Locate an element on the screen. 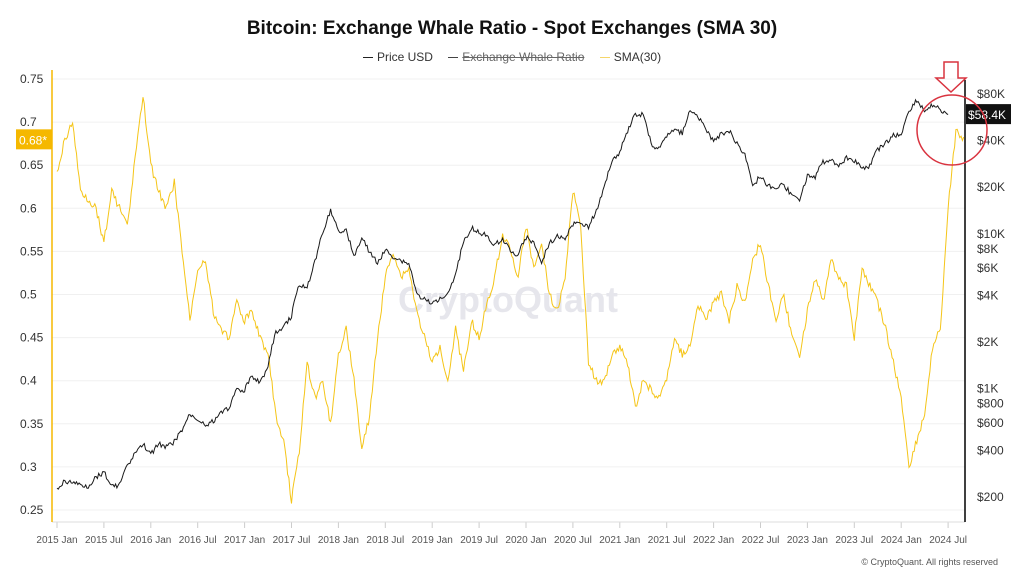  left-tick-label: 0.7 is located at coordinates (28, 122).